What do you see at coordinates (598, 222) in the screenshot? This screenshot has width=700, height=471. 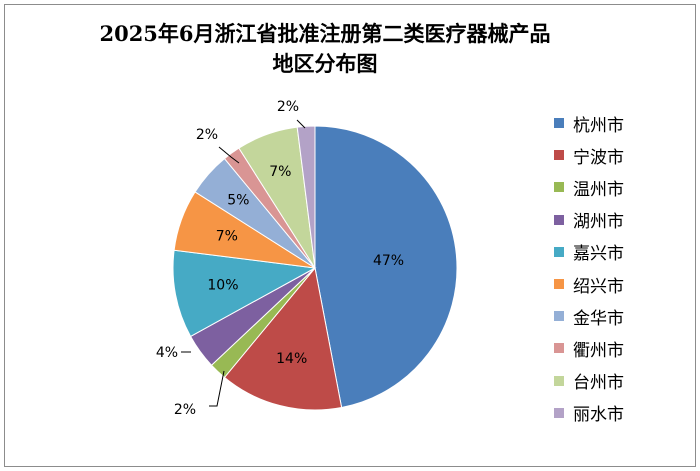 I see `legend-label: 湖州市` at bounding box center [598, 222].